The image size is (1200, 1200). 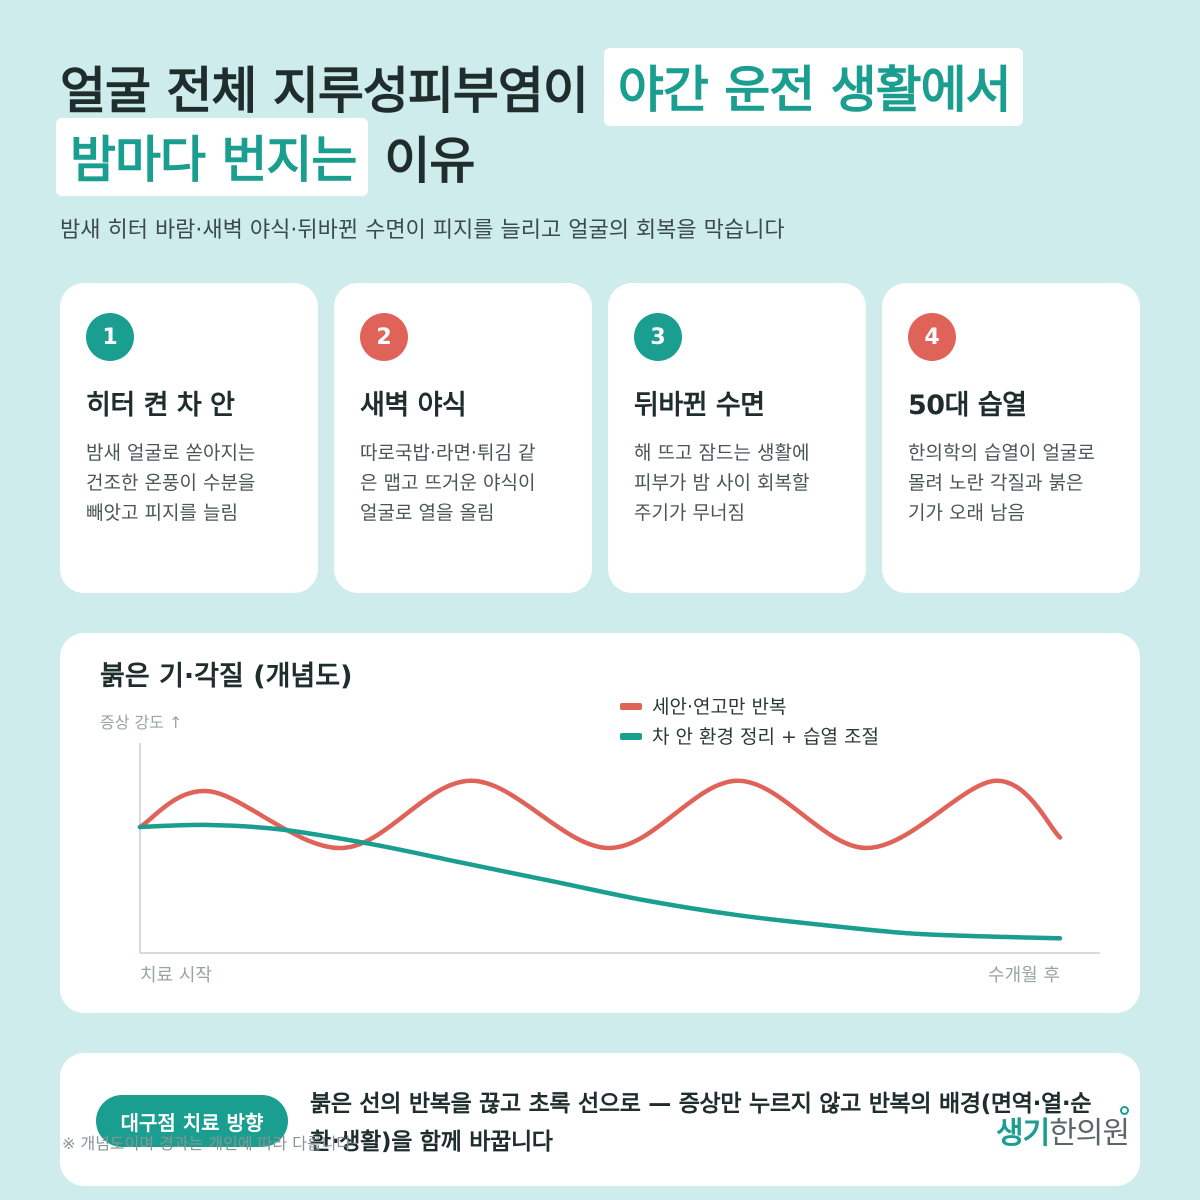 What do you see at coordinates (141, 722) in the screenshot?
I see `chart-ylabel: 증상 강도 ↑` at bounding box center [141, 722].